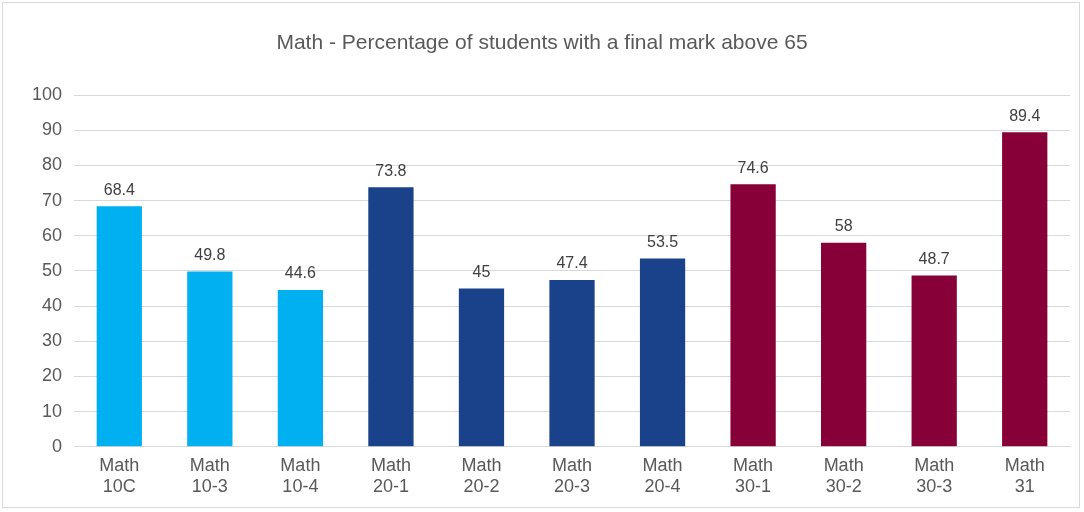 The height and width of the screenshot is (512, 1084). I want to click on y-tick-label: 30, so click(52, 340).